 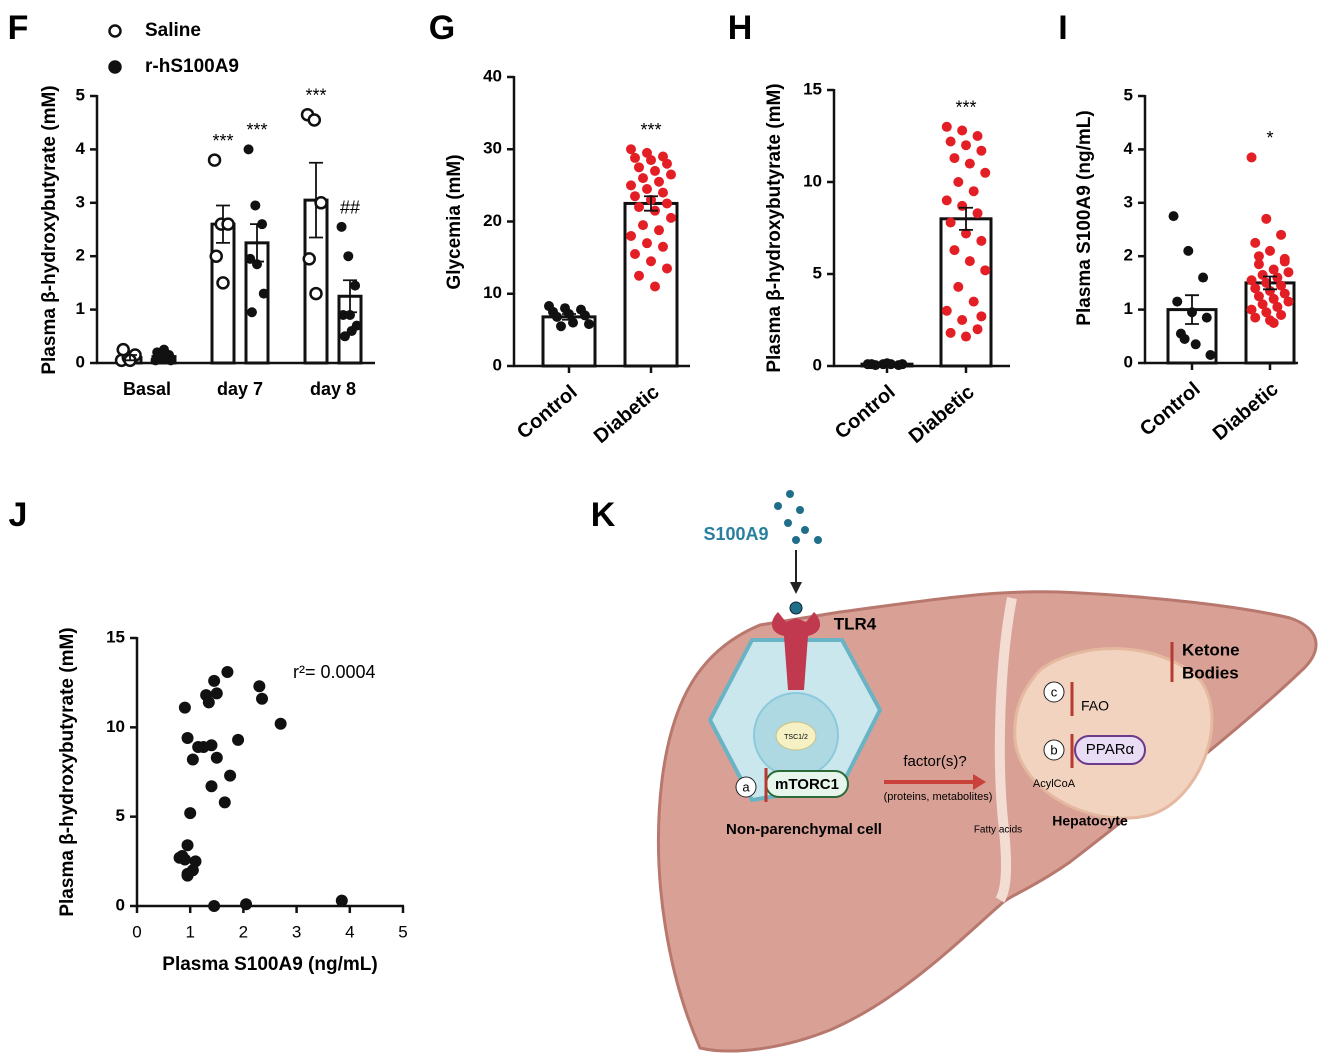 I want to click on x-tick-label: Basal, so click(x=147, y=389).